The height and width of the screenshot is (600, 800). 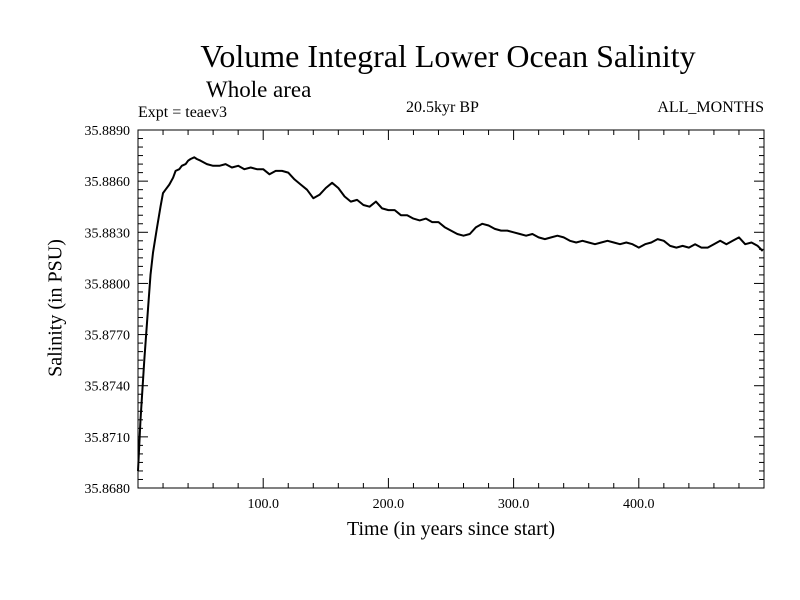 I want to click on y-tick-label: 35.8800, so click(x=108, y=284).